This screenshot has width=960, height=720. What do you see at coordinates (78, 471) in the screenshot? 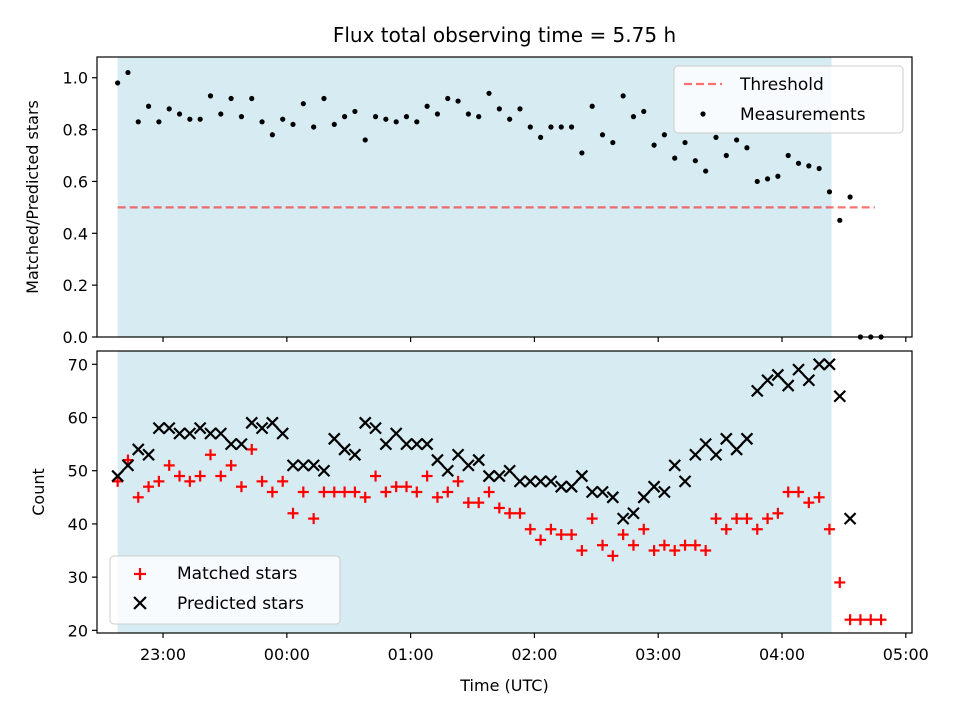
I see `count-y-tick-label: 50` at bounding box center [78, 471].